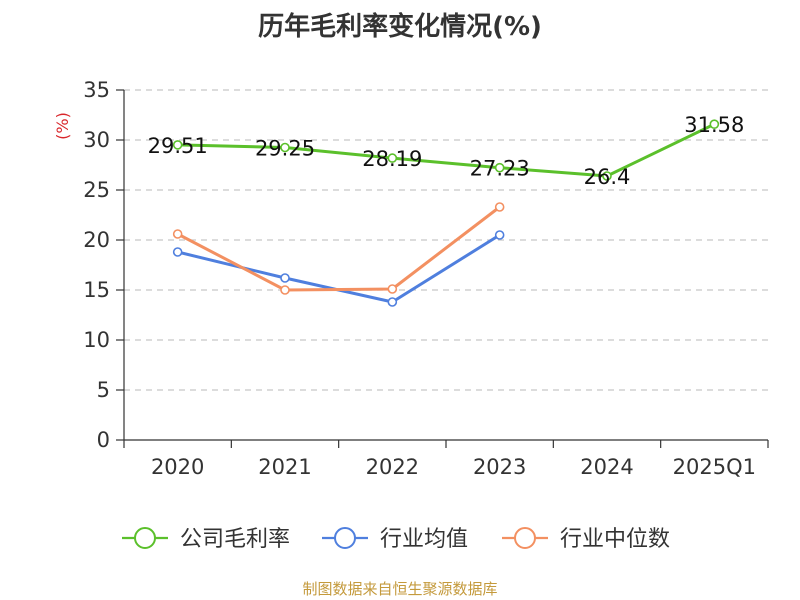 This screenshot has height=600, width=800. I want to click on x-tick-label: 2025Q1, so click(714, 467).